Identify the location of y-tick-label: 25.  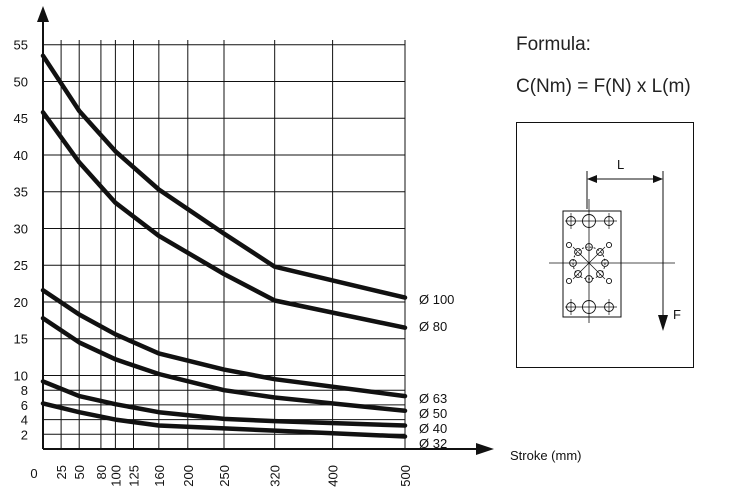
(21, 265).